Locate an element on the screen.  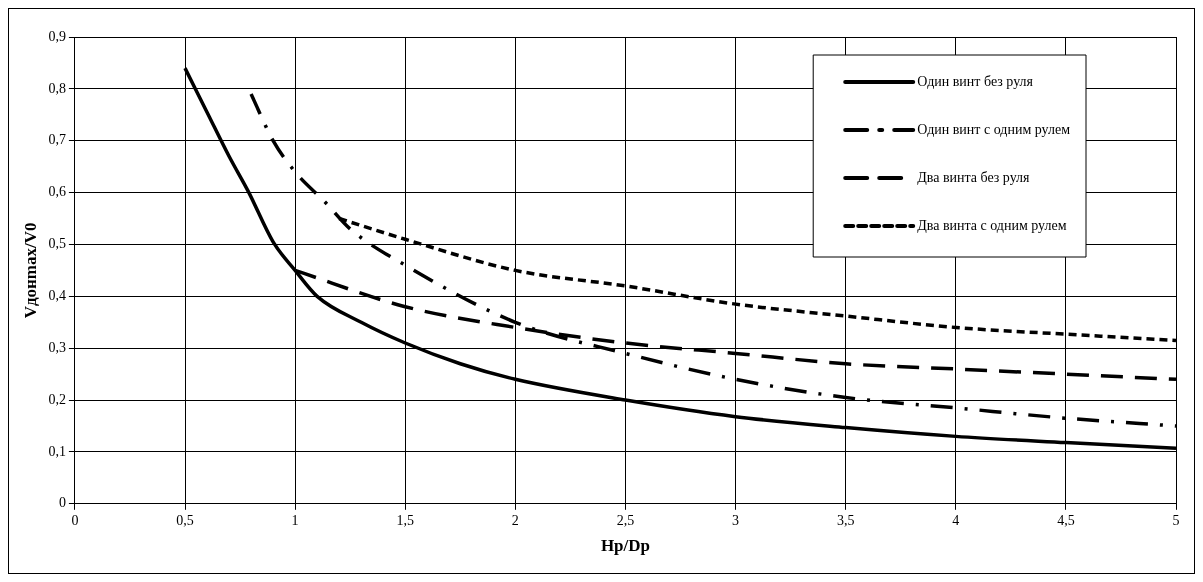
x-tick-label: 5 is located at coordinates (1176, 520).